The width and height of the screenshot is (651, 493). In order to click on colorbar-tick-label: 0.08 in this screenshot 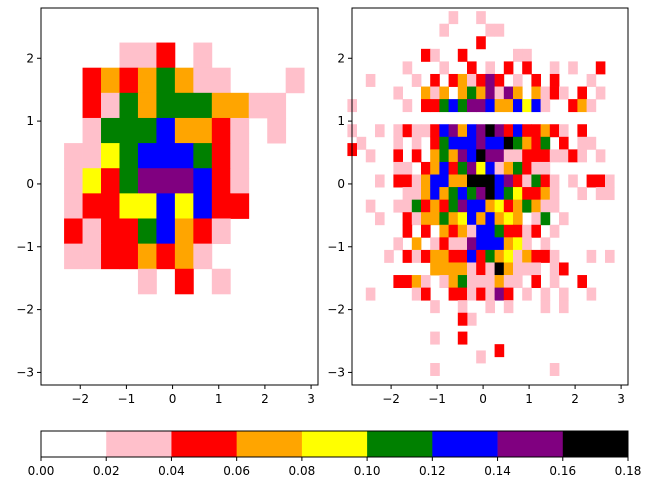, I will do `click(302, 471)`.